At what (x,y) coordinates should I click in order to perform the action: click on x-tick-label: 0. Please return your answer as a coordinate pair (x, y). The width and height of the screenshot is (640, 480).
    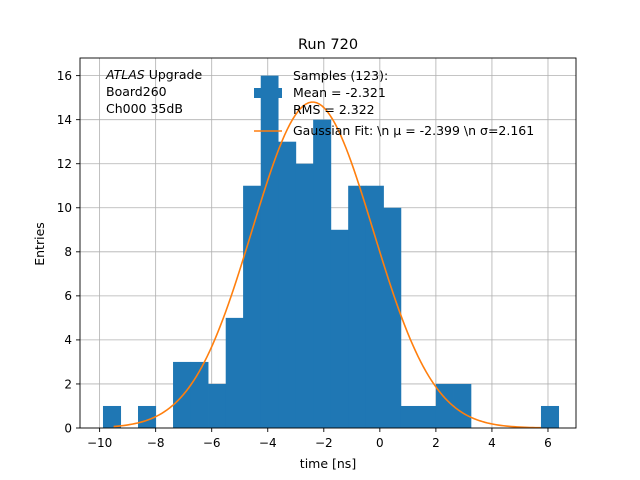
    Looking at the image, I should click on (380, 443).